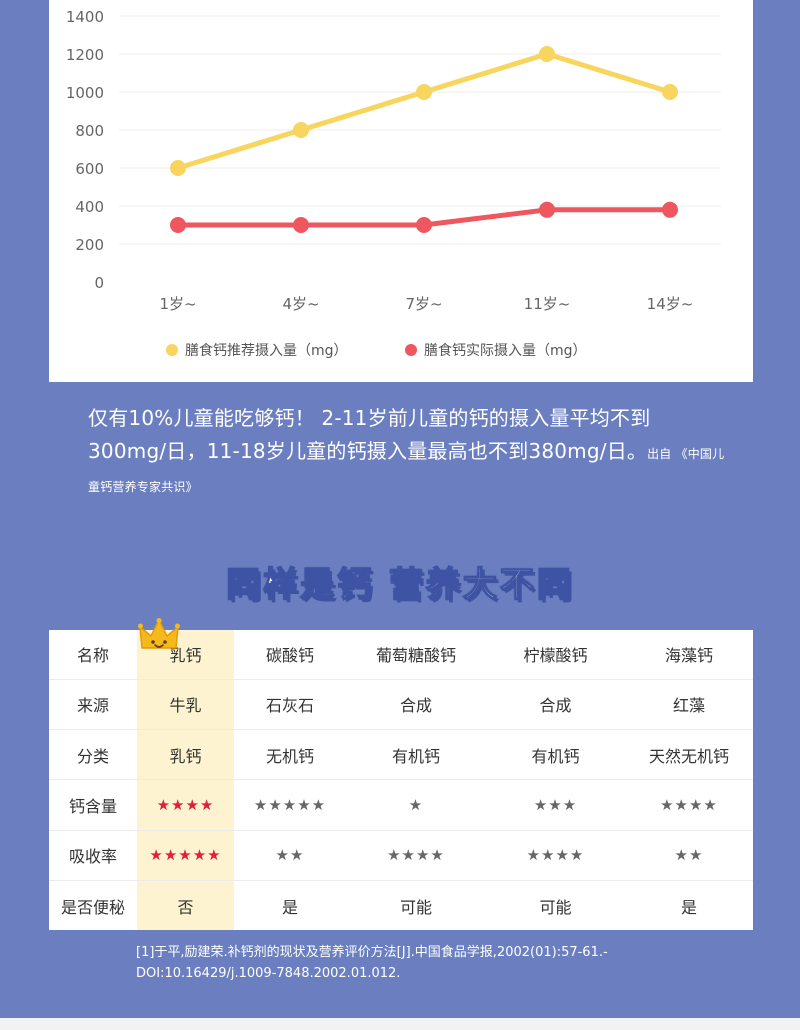  Describe the element at coordinates (159, 633) in the screenshot. I see `crown-icon` at that location.